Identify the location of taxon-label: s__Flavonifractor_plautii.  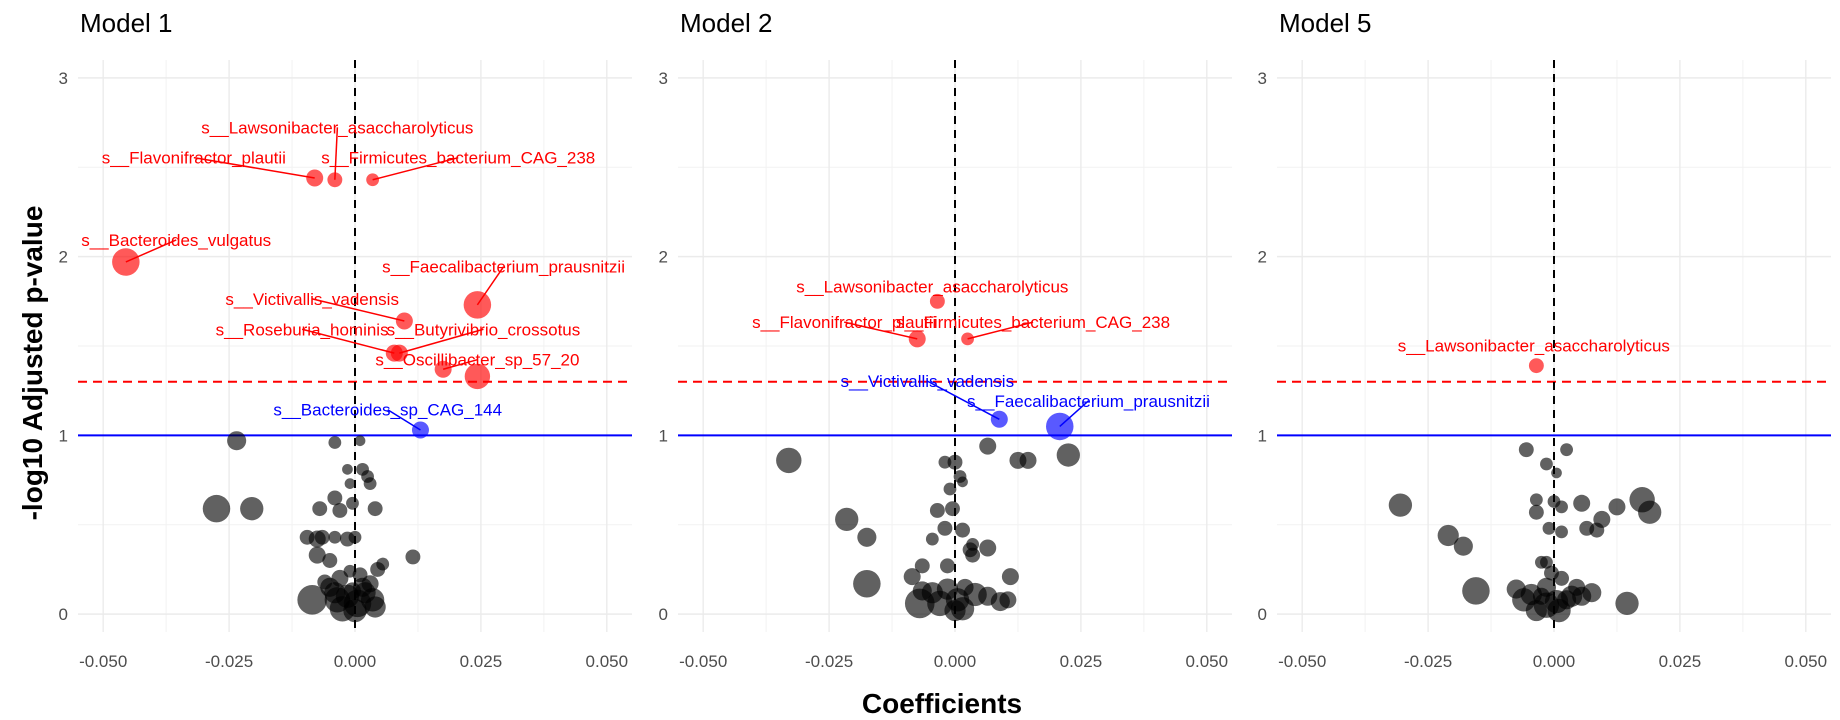
(194, 158).